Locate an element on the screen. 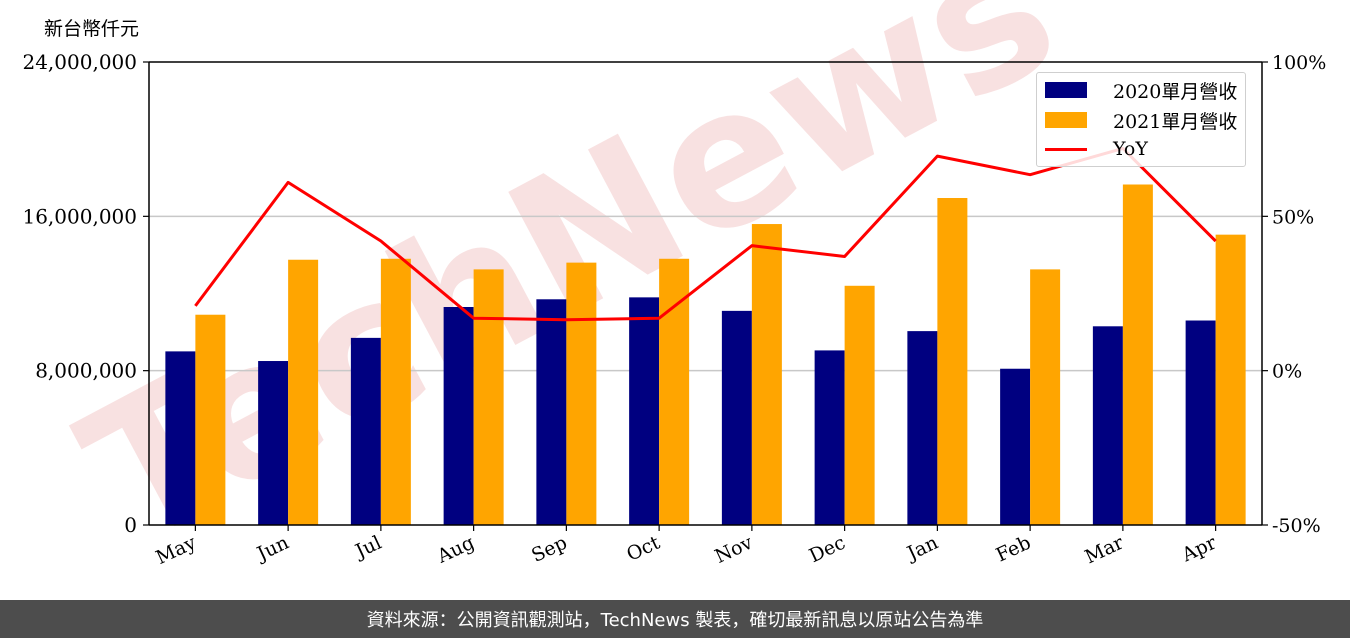  chart-legend: 2020單月營收 2021單月營收 YoY is located at coordinates (1141, 119).